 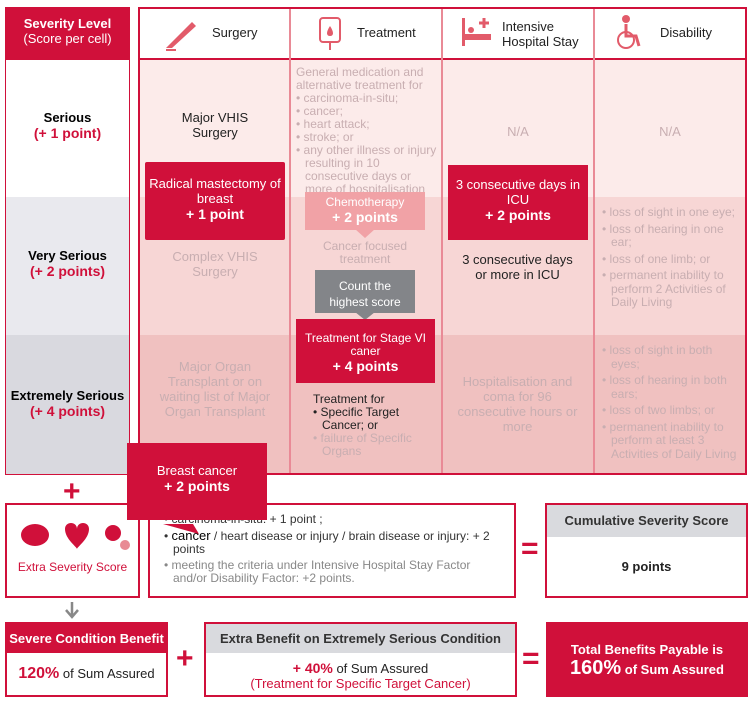 I want to click on badge: Chemotherapy + 2 points, so click(x=365, y=211).